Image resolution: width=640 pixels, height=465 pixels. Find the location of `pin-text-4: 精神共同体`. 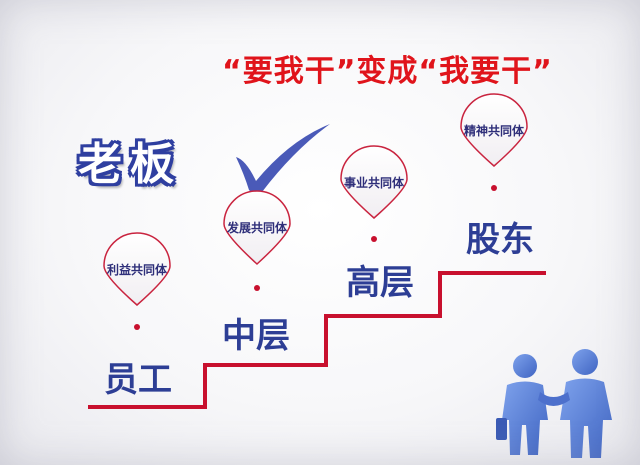

pin-text-4: 精神共同体 is located at coordinates (494, 131).